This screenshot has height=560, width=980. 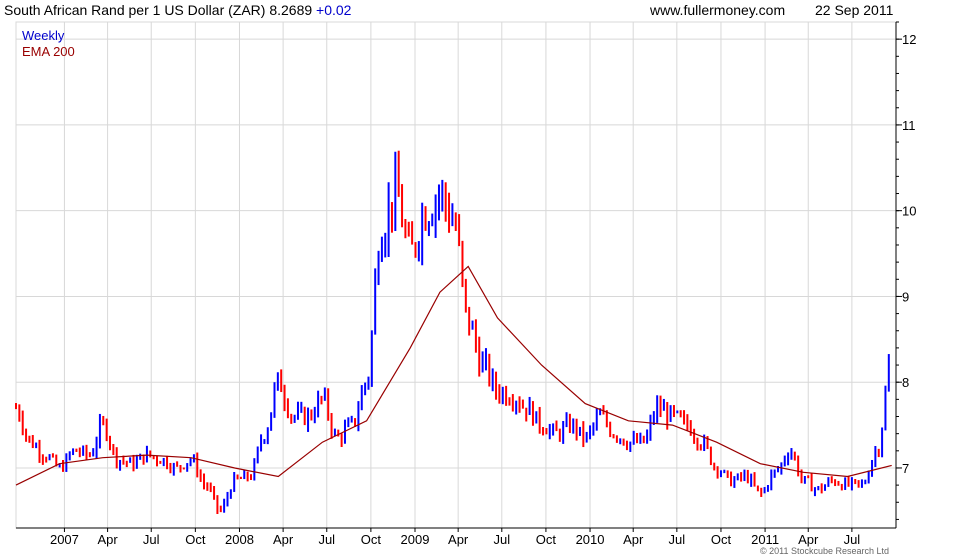 I want to click on legend-ema: EMA 200, so click(x=48, y=51).